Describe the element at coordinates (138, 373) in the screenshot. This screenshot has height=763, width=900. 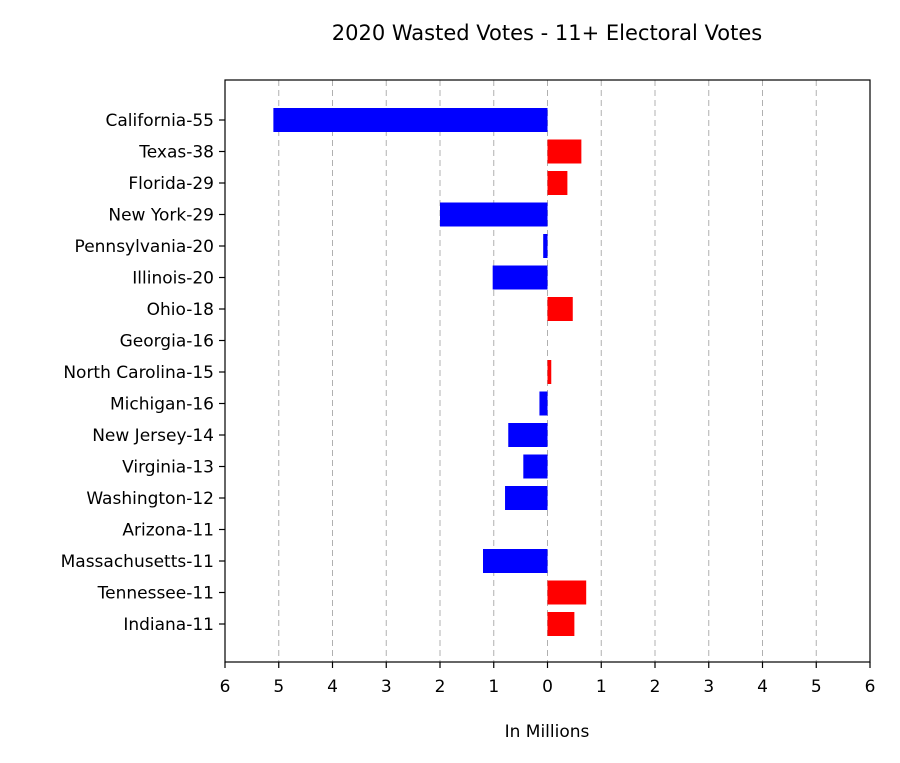
I see `y-tick-label: North Carolina-15` at that location.